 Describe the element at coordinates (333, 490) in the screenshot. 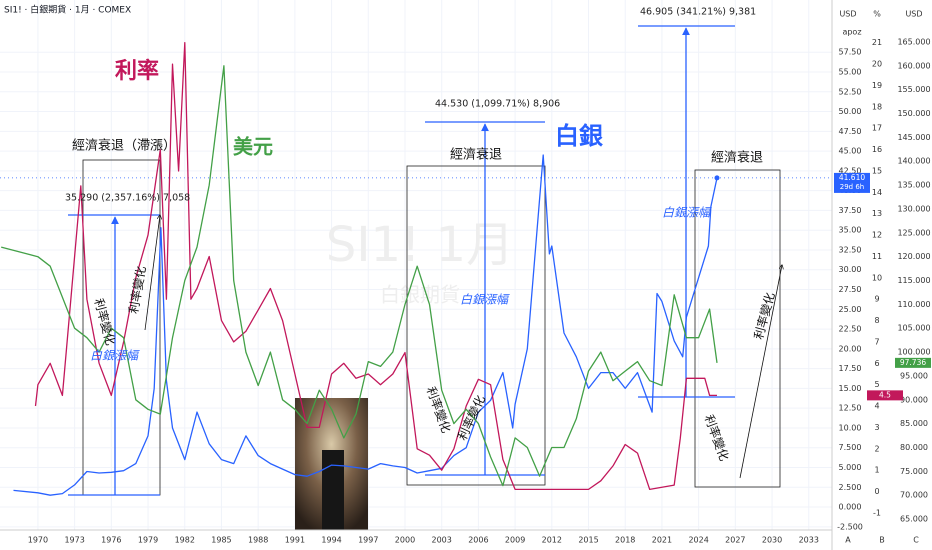

I see `photo-figure` at that location.